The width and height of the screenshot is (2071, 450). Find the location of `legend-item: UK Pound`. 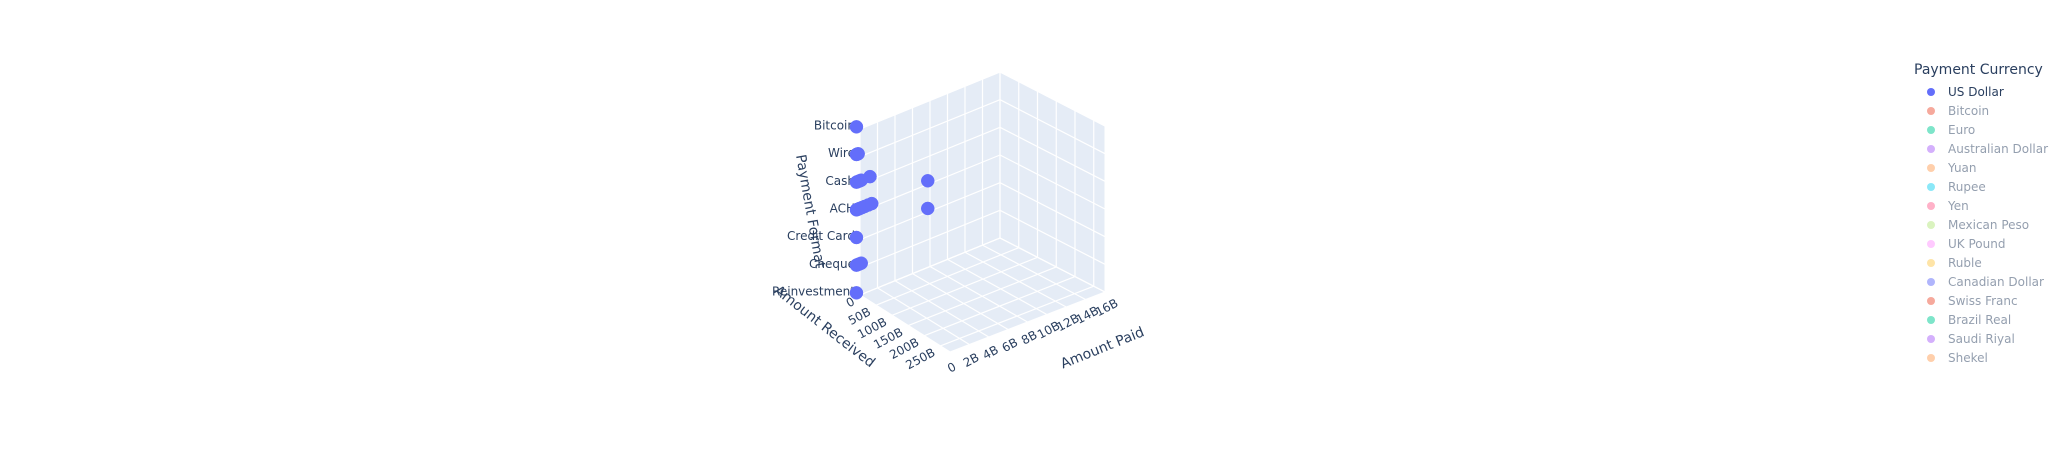

legend-item: UK Pound is located at coordinates (1989, 243).